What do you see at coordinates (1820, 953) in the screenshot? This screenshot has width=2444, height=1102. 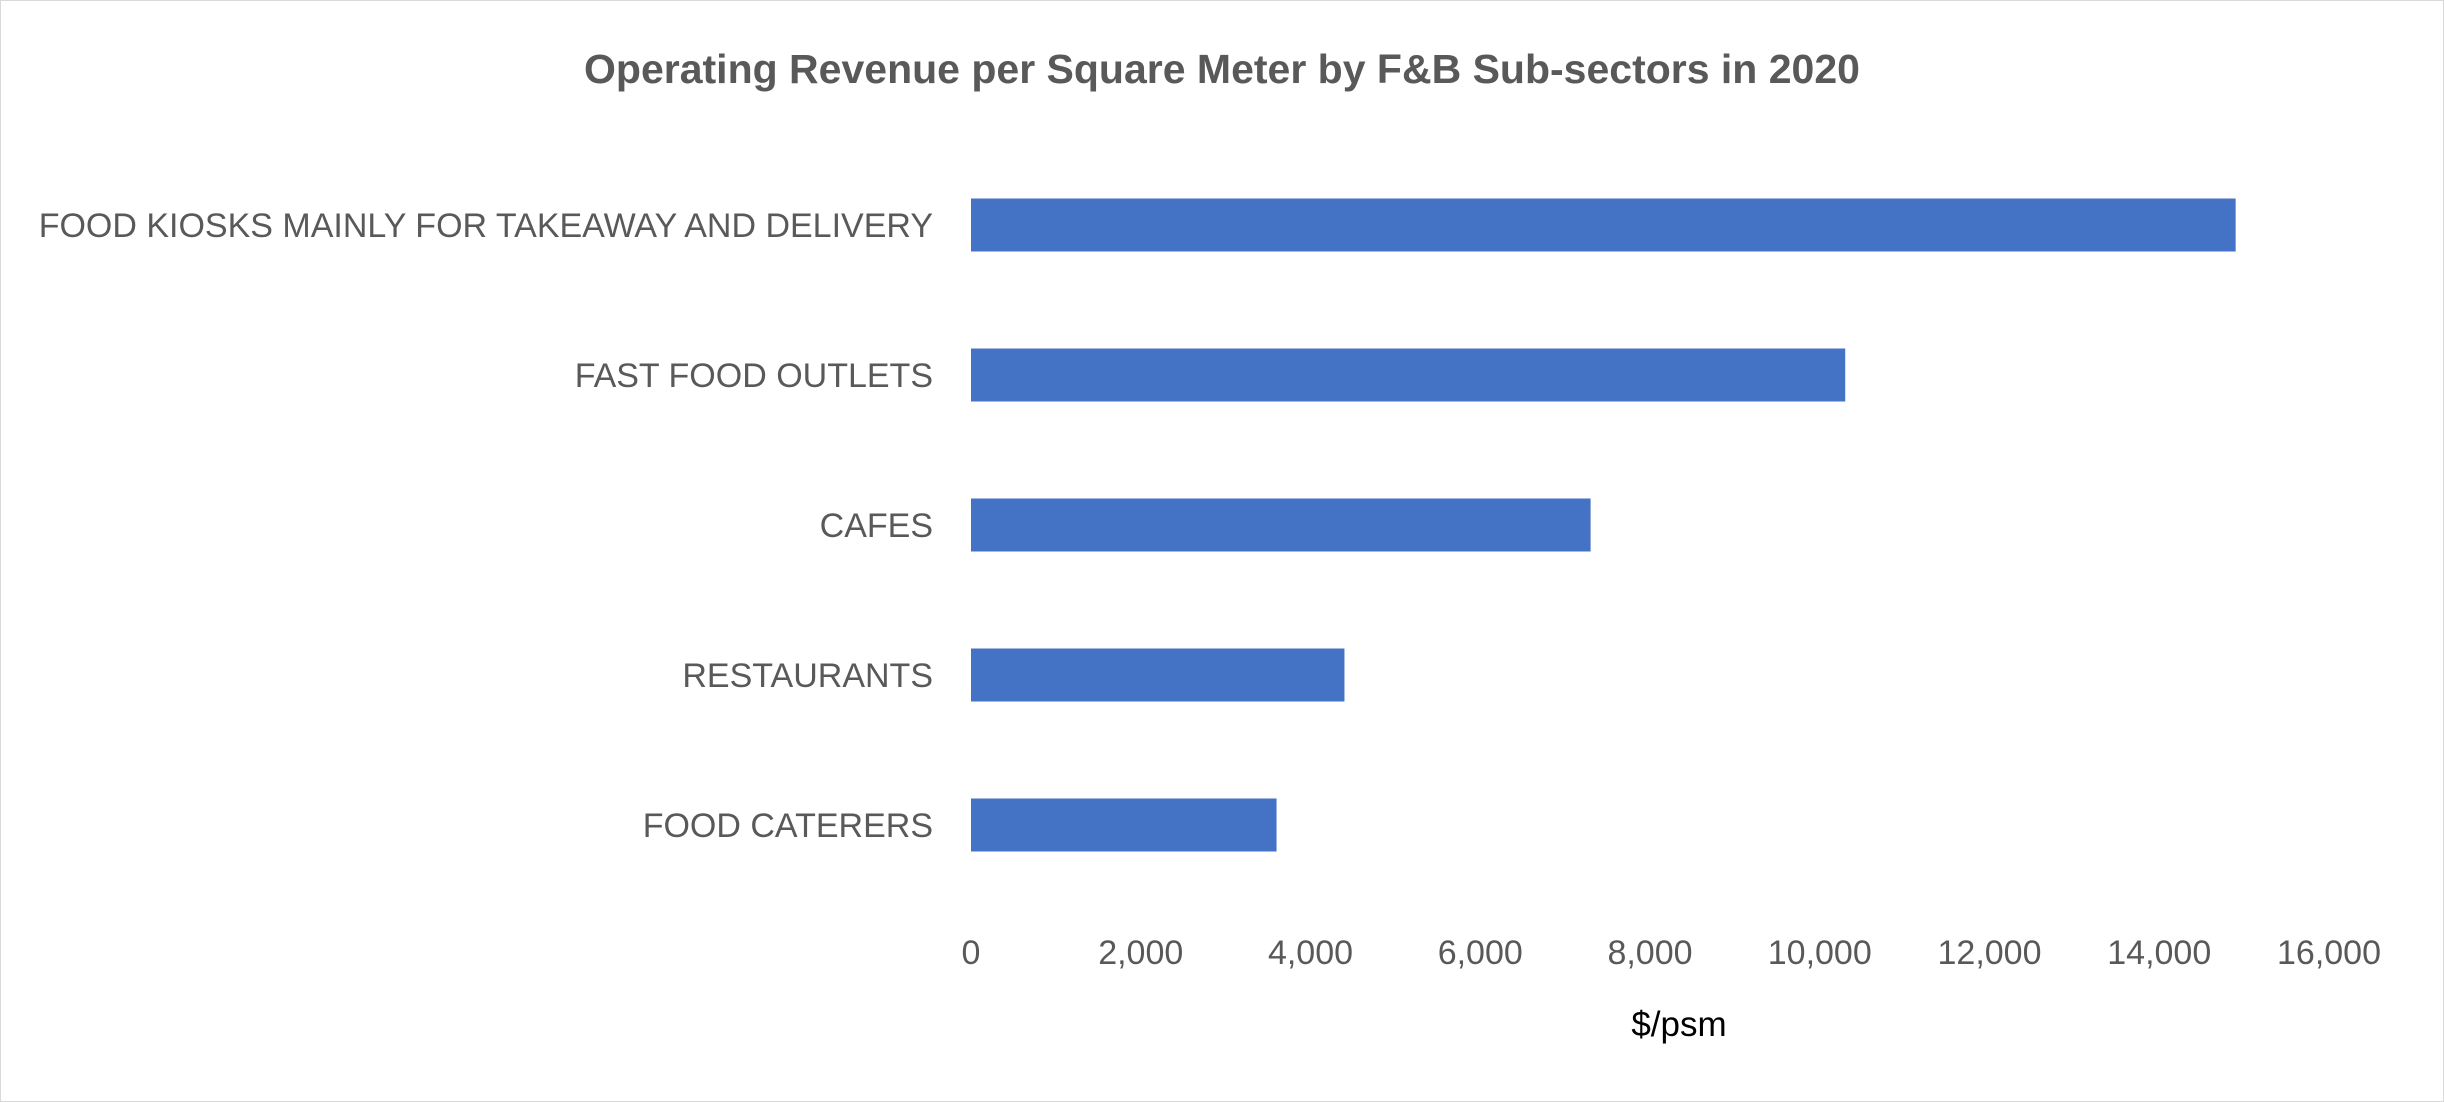 I see `x-tick-label: 10,000` at bounding box center [1820, 953].